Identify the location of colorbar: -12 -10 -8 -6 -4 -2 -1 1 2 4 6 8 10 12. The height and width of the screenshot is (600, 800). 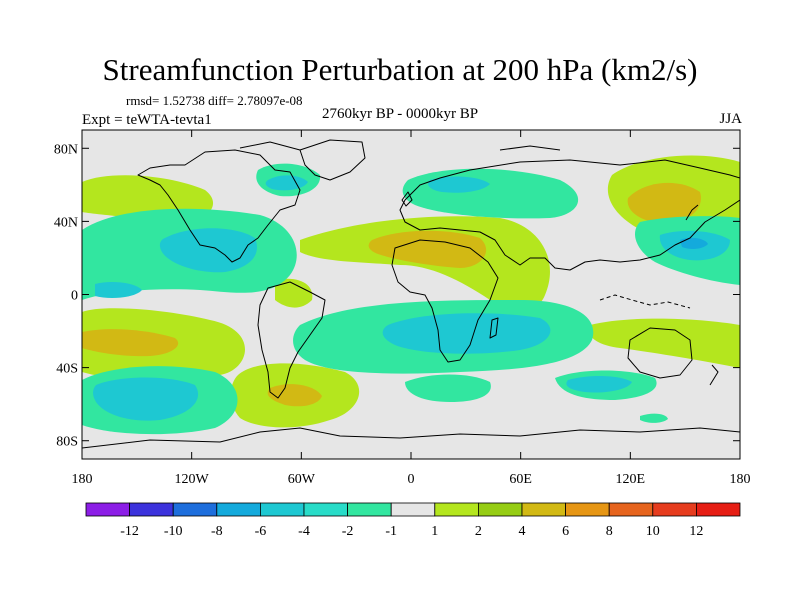
(413, 520).